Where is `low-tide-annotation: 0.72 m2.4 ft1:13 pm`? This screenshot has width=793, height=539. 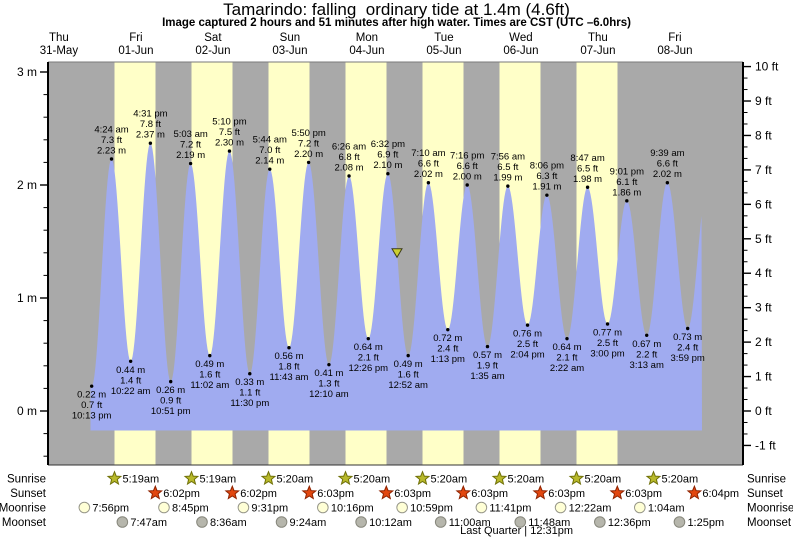
low-tide-annotation: 0.72 m2.4 ft1:13 pm is located at coordinates (448, 349).